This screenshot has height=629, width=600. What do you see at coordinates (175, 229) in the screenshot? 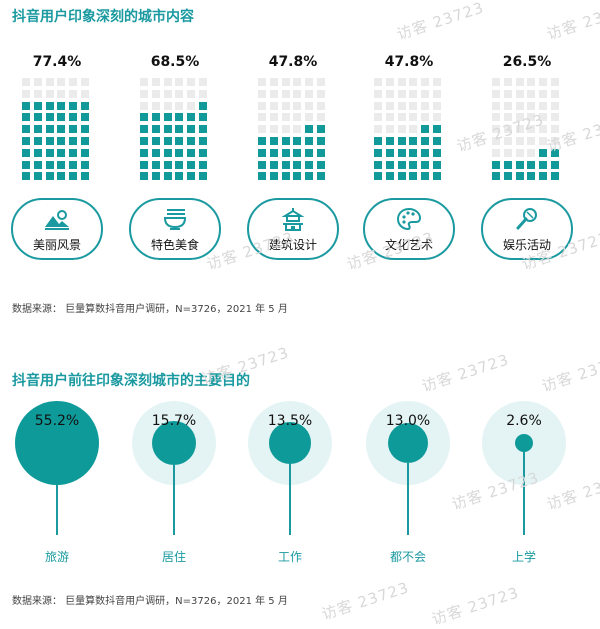
I see `category-pill: 特色美食` at bounding box center [175, 229].